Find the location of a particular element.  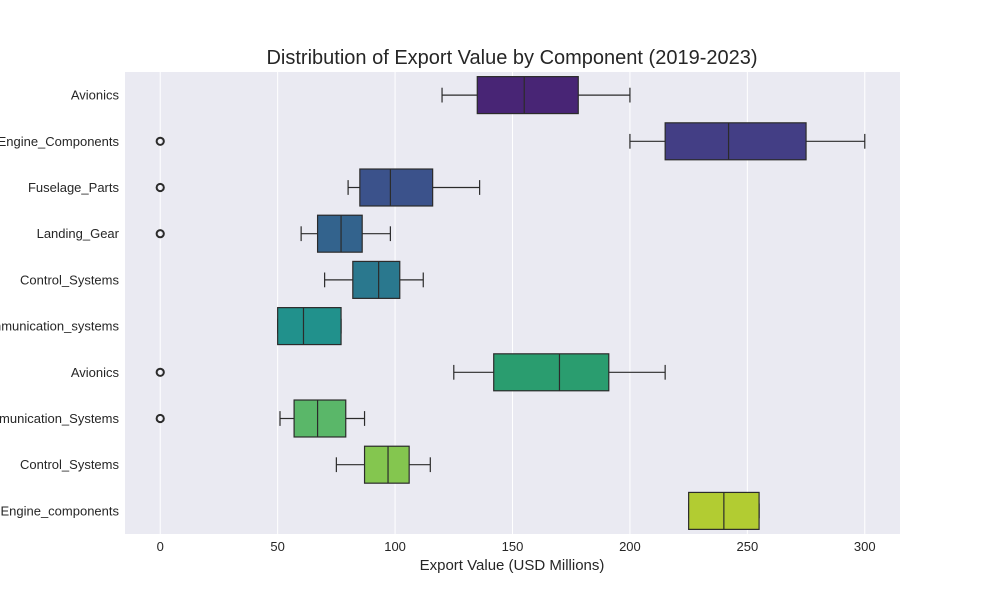

y-tick-label: Landing_Gear is located at coordinates (78, 233).